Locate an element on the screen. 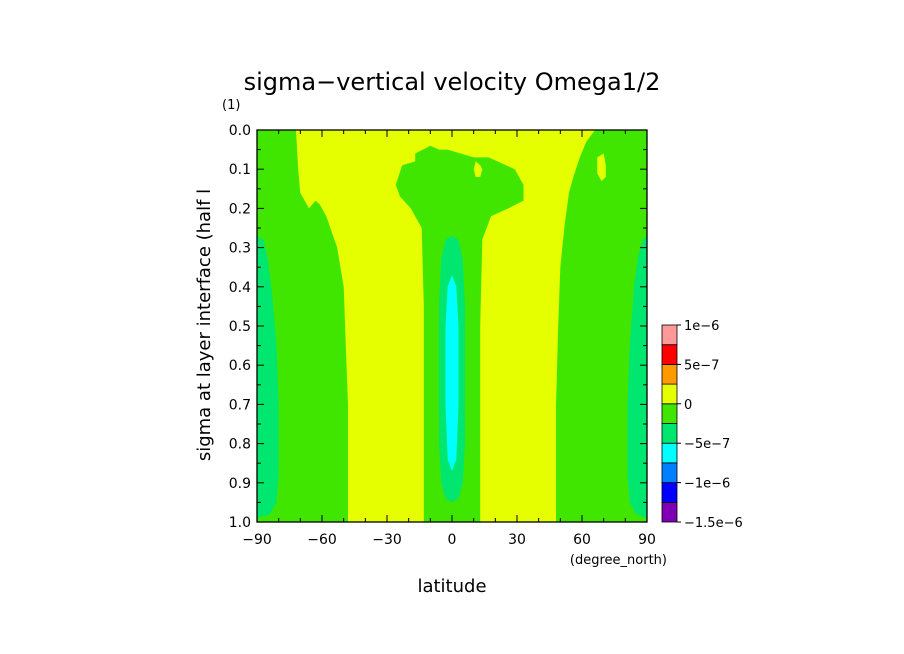  x-tick-label: −60 is located at coordinates (322, 540).